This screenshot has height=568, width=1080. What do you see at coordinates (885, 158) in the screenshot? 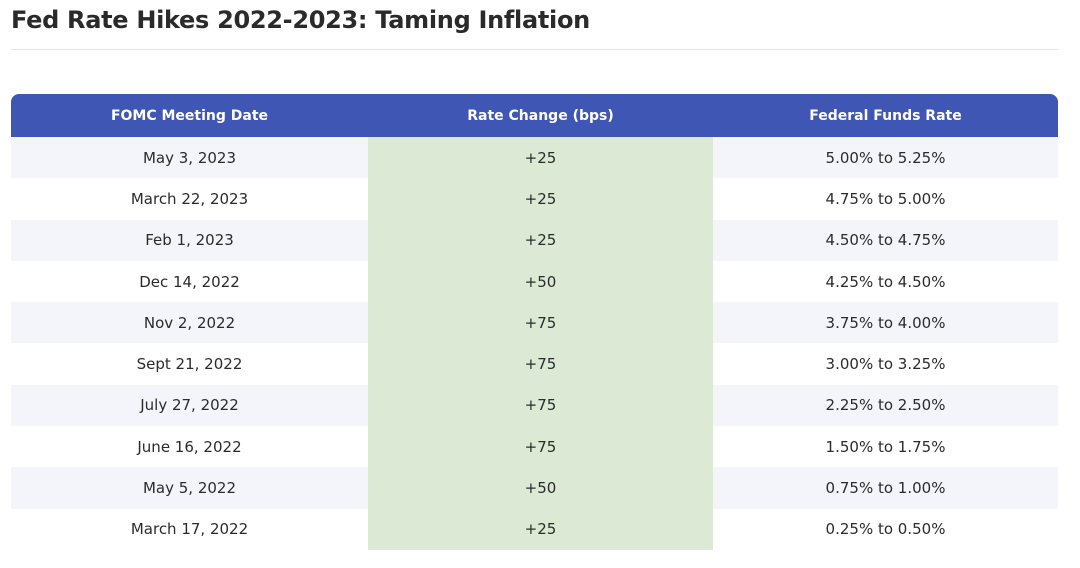
I see `cell-funds-rate: 5.00% to 5.25%` at bounding box center [885, 158].